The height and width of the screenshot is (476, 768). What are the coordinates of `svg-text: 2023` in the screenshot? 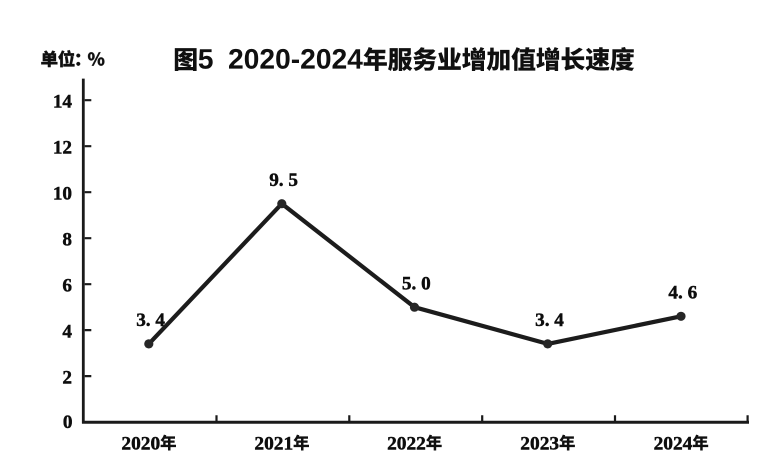 It's located at (539, 444).